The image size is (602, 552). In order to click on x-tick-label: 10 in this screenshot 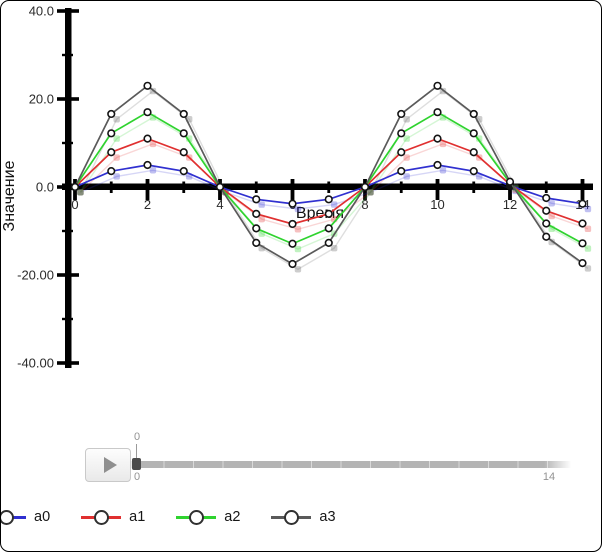, I will do `click(437, 204)`.